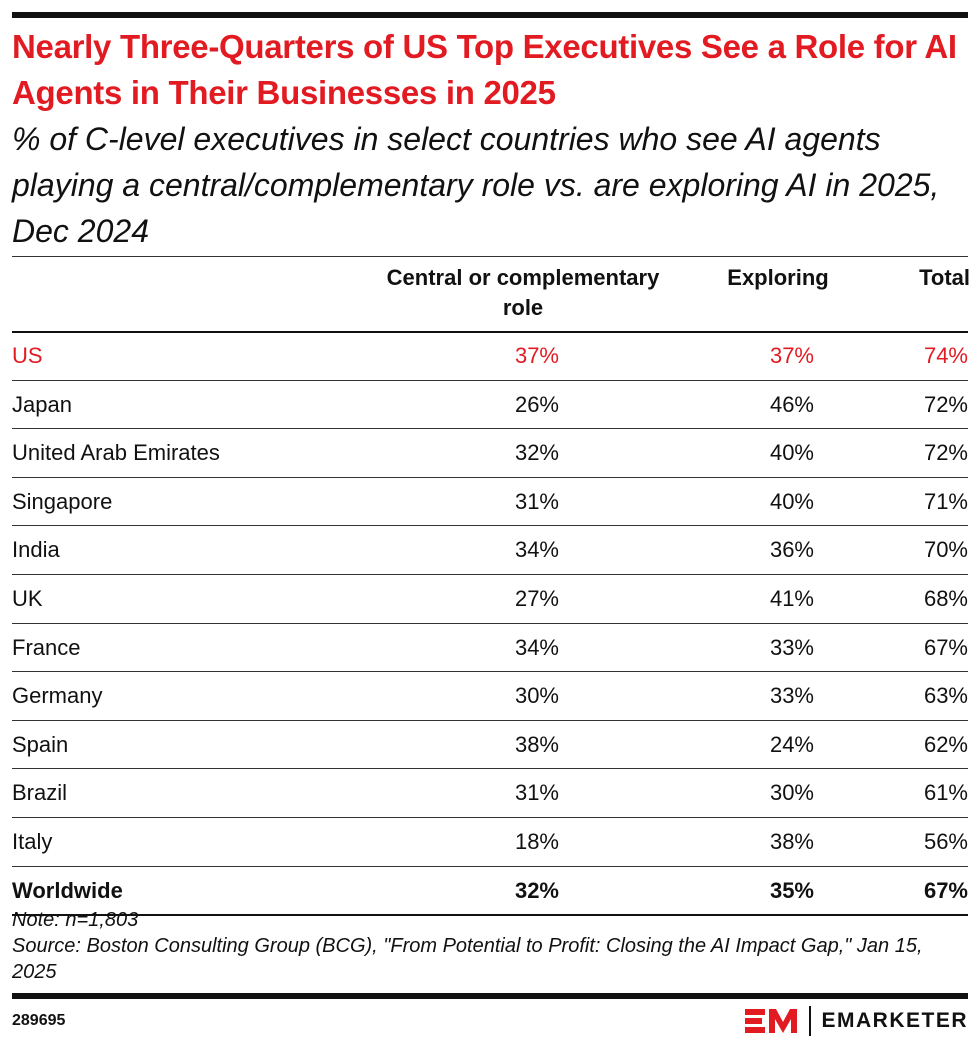 The height and width of the screenshot is (1047, 980). I want to click on logo-divider, so click(810, 1021).